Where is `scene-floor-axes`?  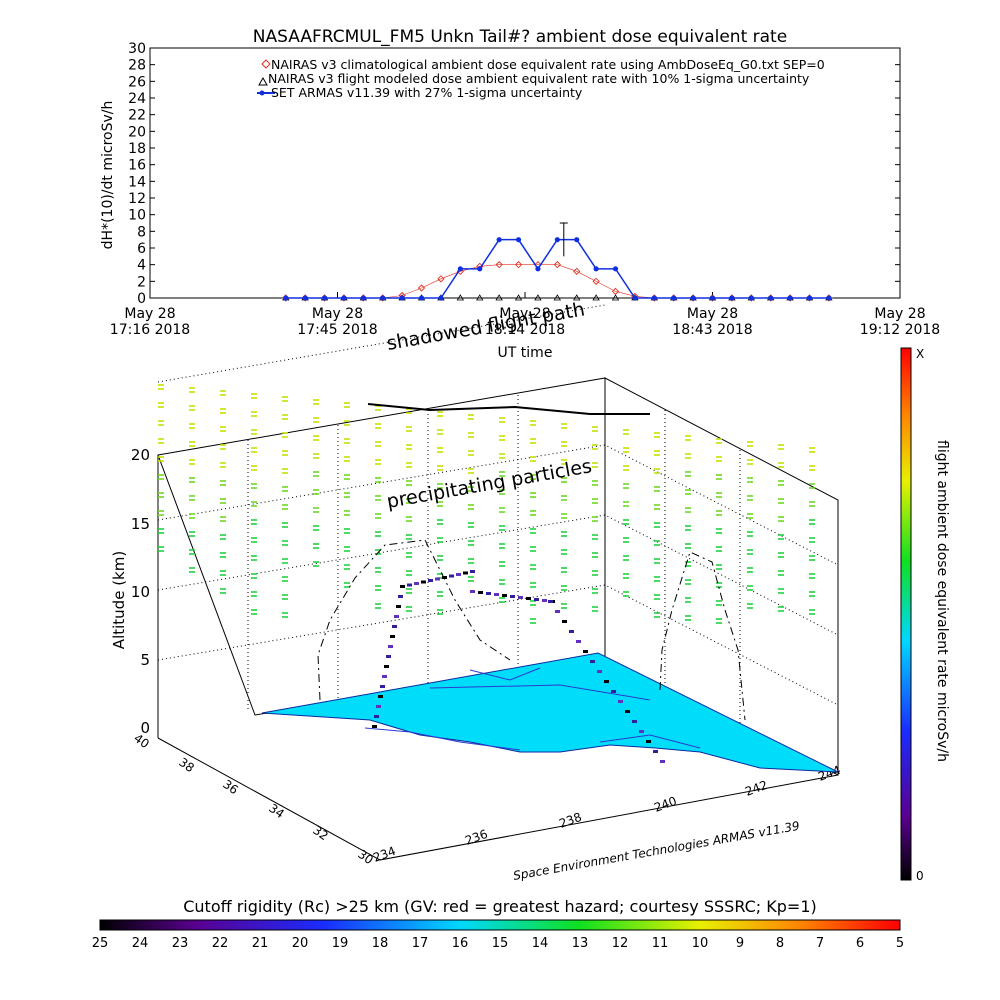 scene-floor-axes is located at coordinates (498, 799).